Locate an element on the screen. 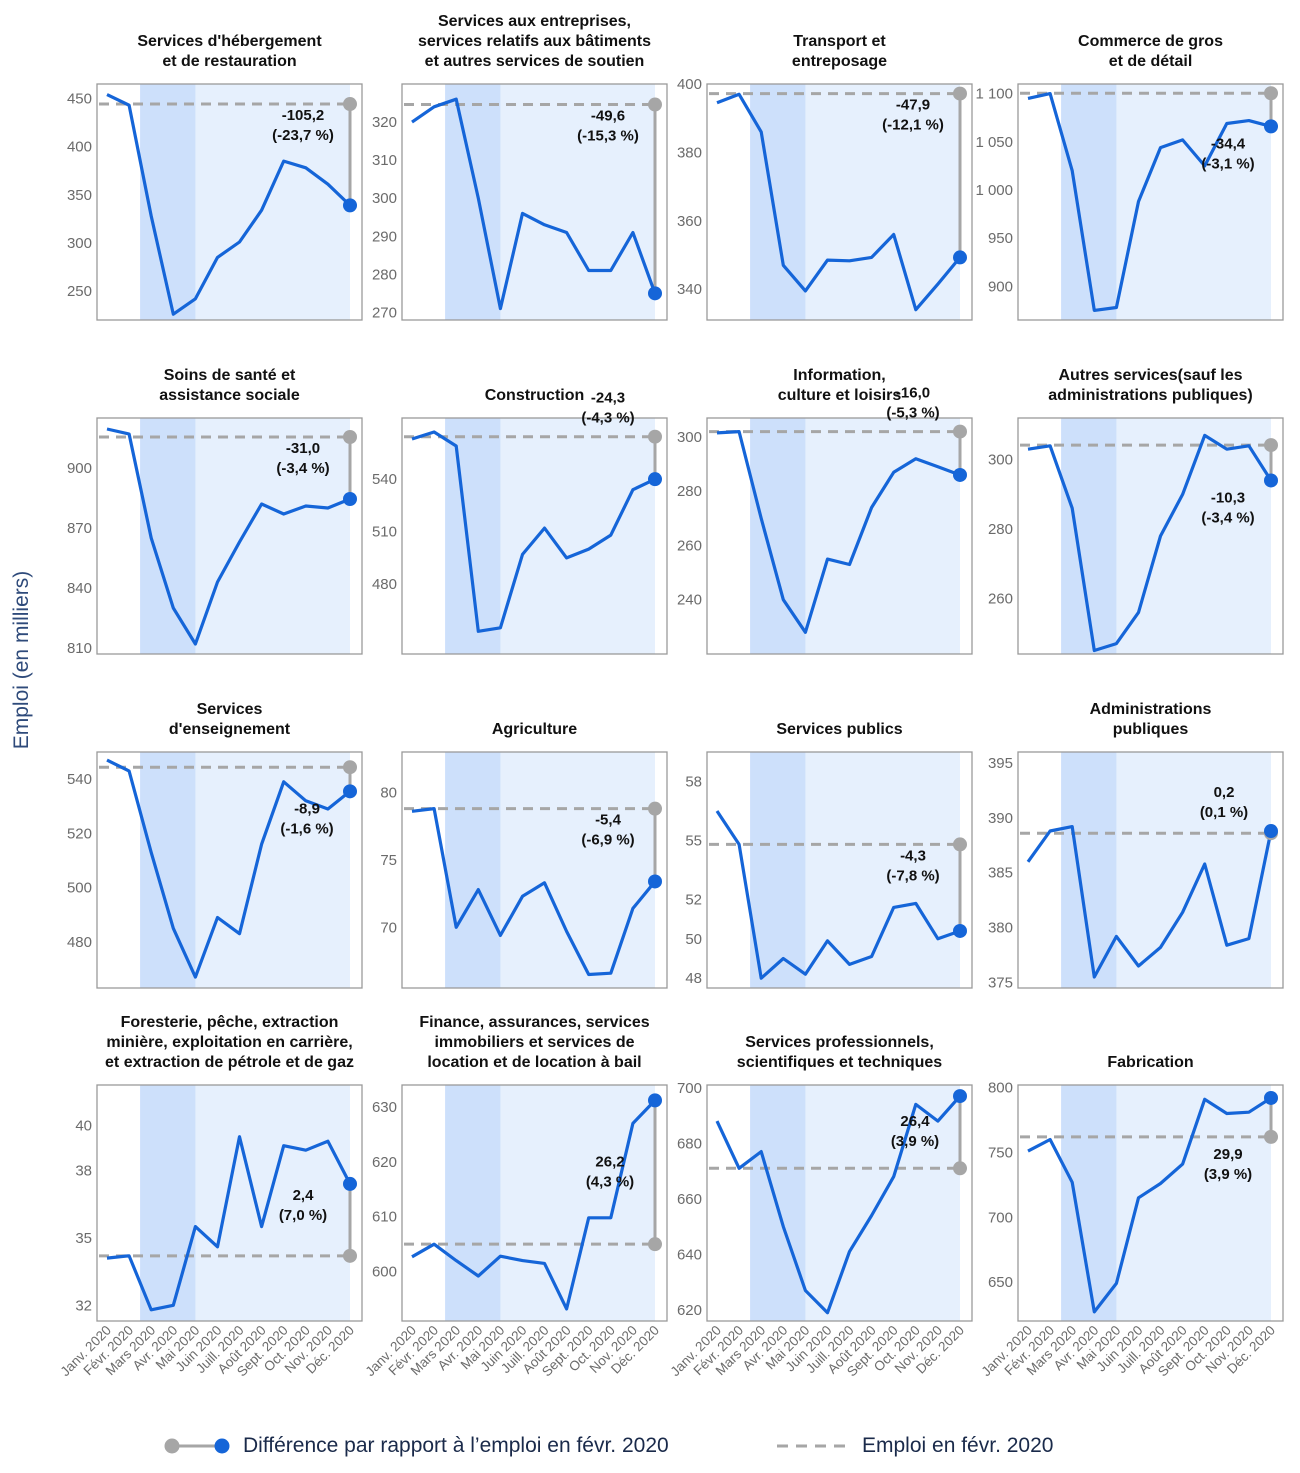  panel-title: publiques is located at coordinates (1151, 729).